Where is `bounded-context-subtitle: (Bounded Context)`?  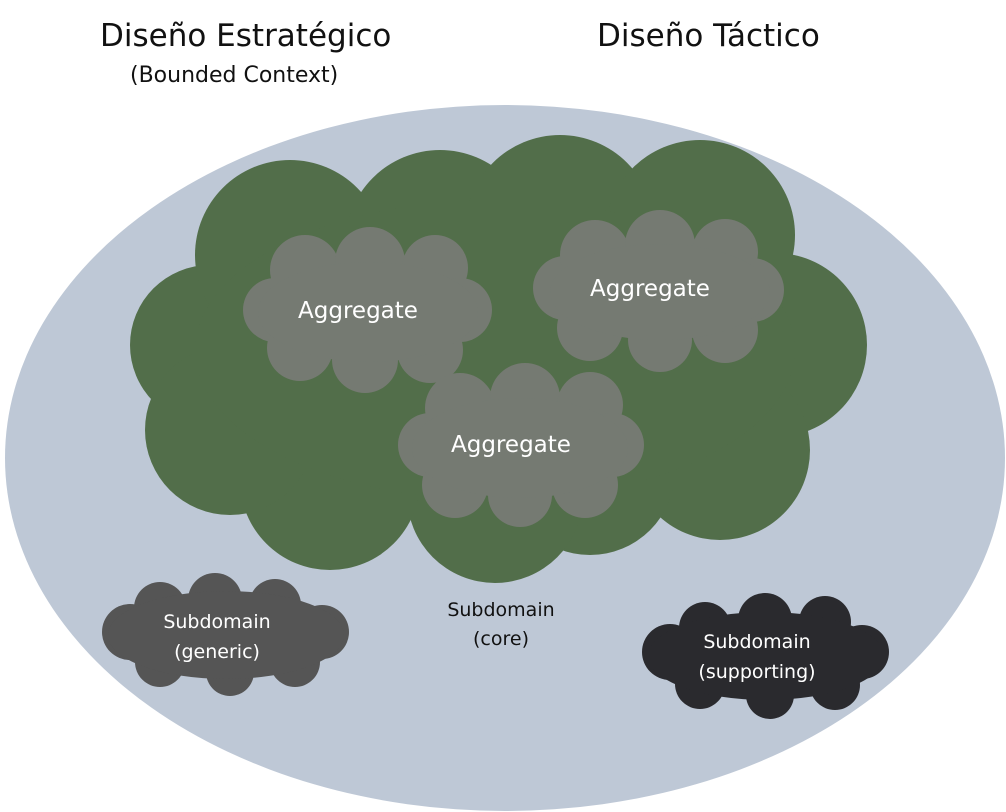
bounded-context-subtitle: (Bounded Context) is located at coordinates (234, 75).